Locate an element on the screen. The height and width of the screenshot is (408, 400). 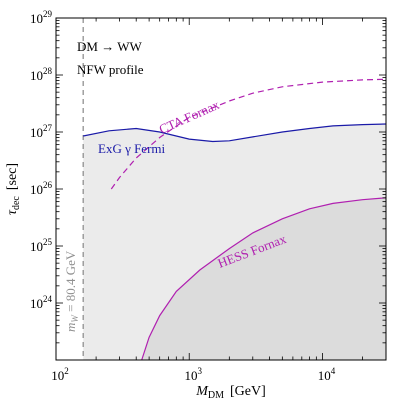
y-tick-label: 1026 is located at coordinates (41, 188).